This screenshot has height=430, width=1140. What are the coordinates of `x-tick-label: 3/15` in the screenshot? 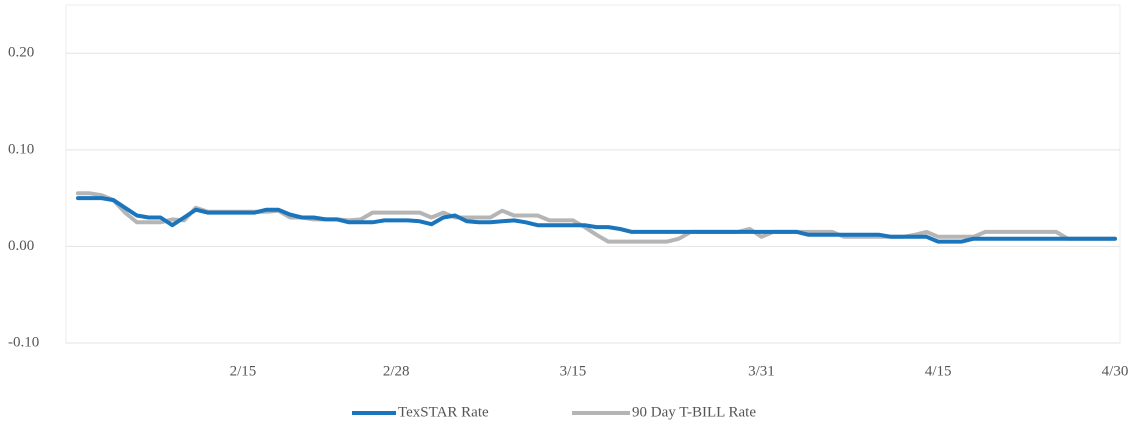 It's located at (573, 371).